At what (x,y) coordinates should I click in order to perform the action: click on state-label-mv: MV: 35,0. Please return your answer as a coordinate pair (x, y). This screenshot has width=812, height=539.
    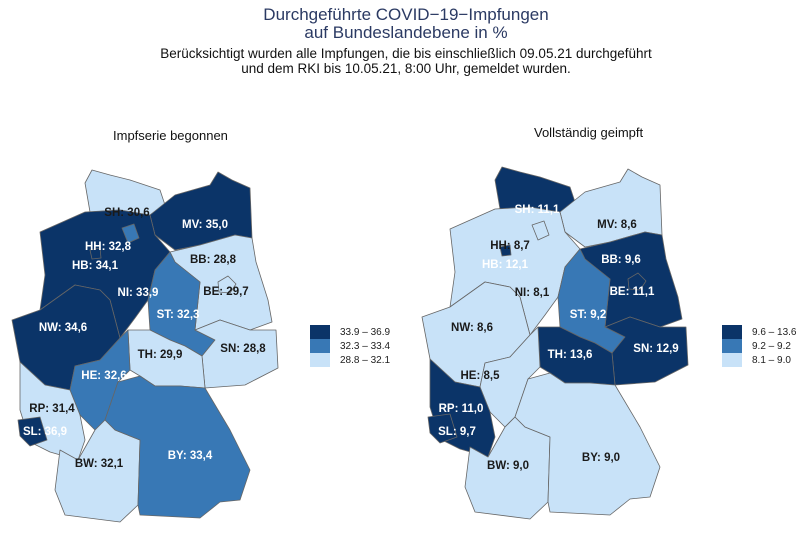
    Looking at the image, I should click on (205, 225).